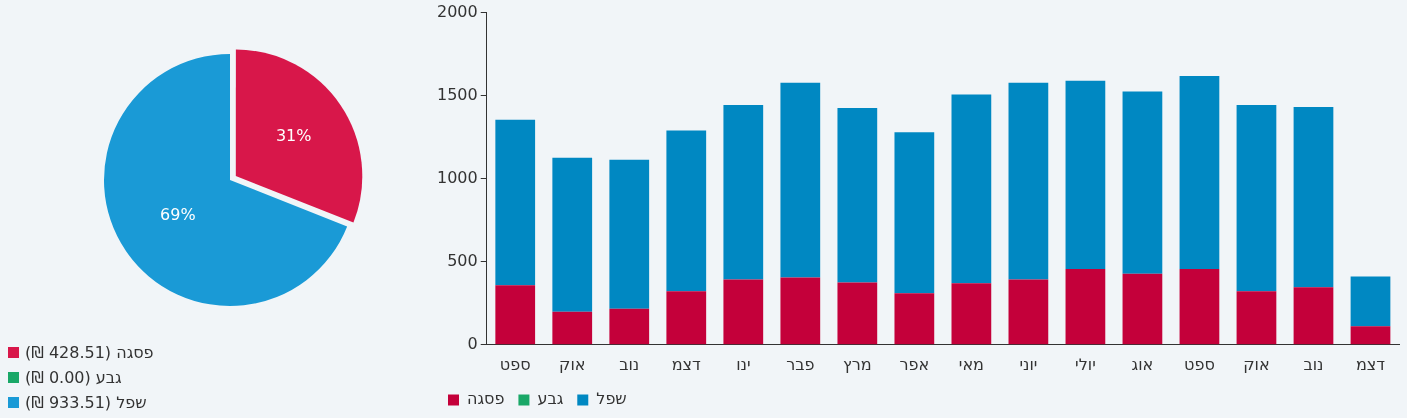 Image resolution: width=1407 pixels, height=418 pixels. I want to click on x-tick-label: מרץ, so click(857, 364).